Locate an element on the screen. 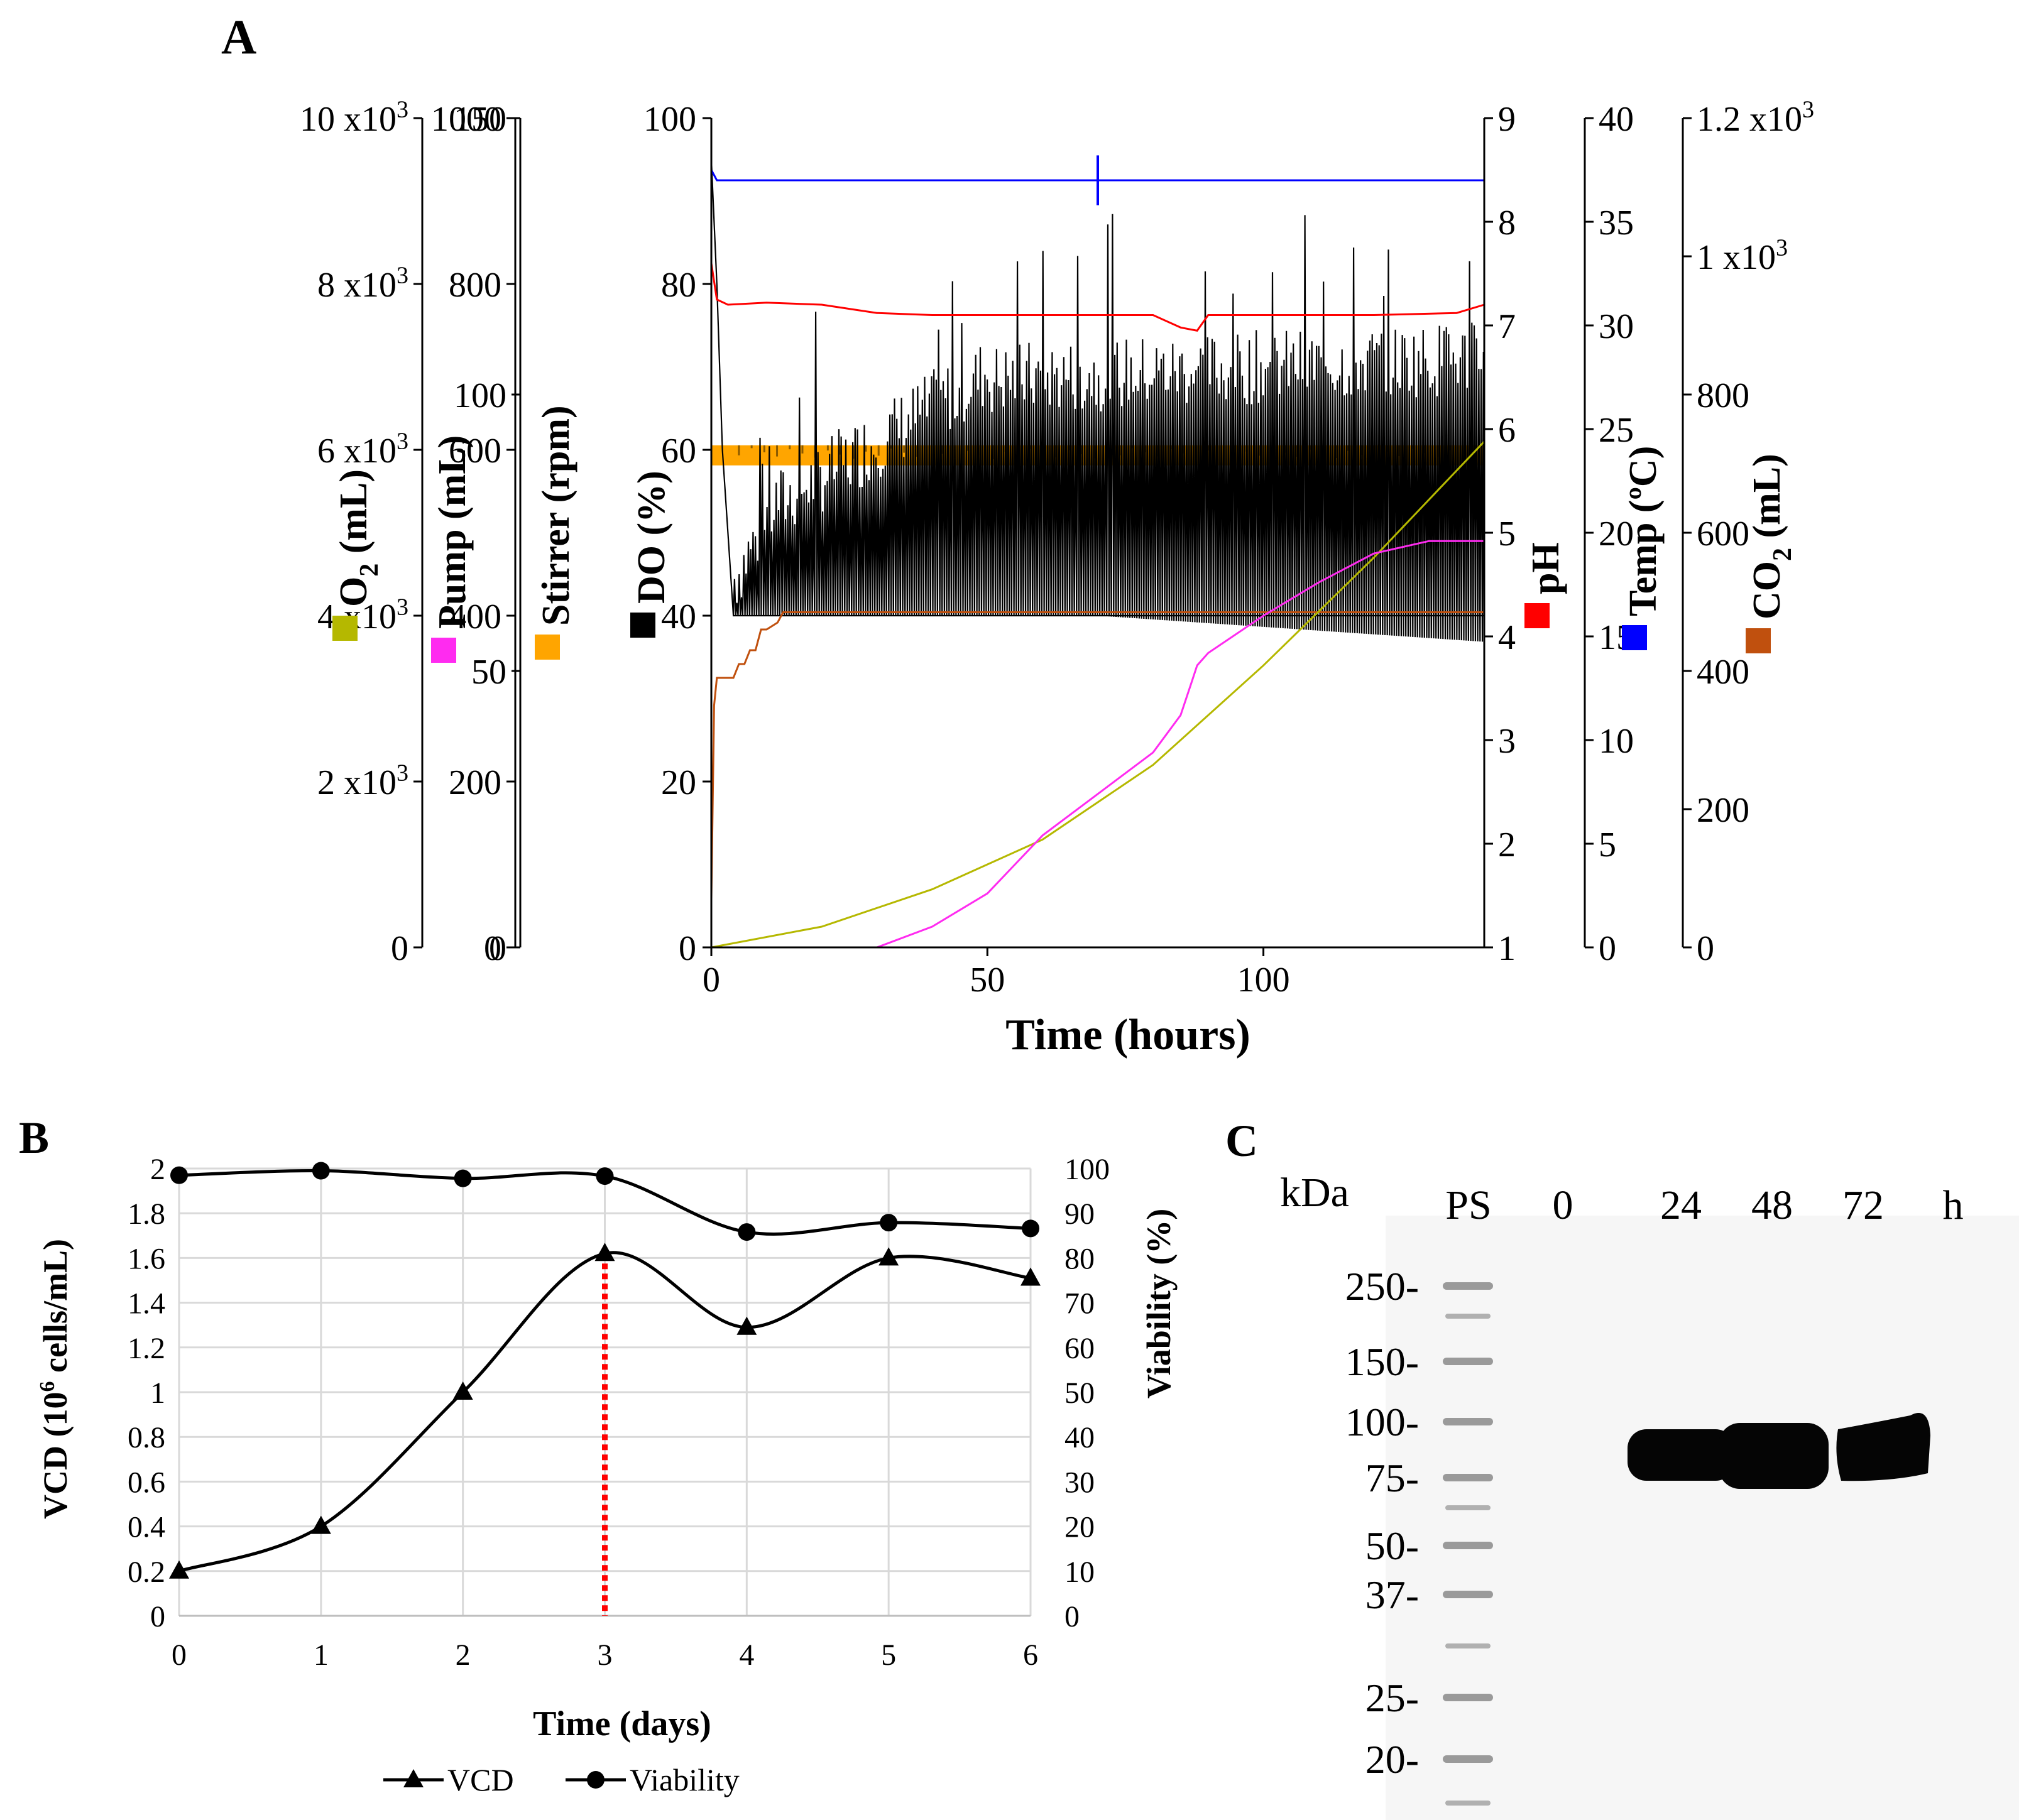 This screenshot has height=1820, width=2019. pump-tick-label: 0 is located at coordinates (492, 948).